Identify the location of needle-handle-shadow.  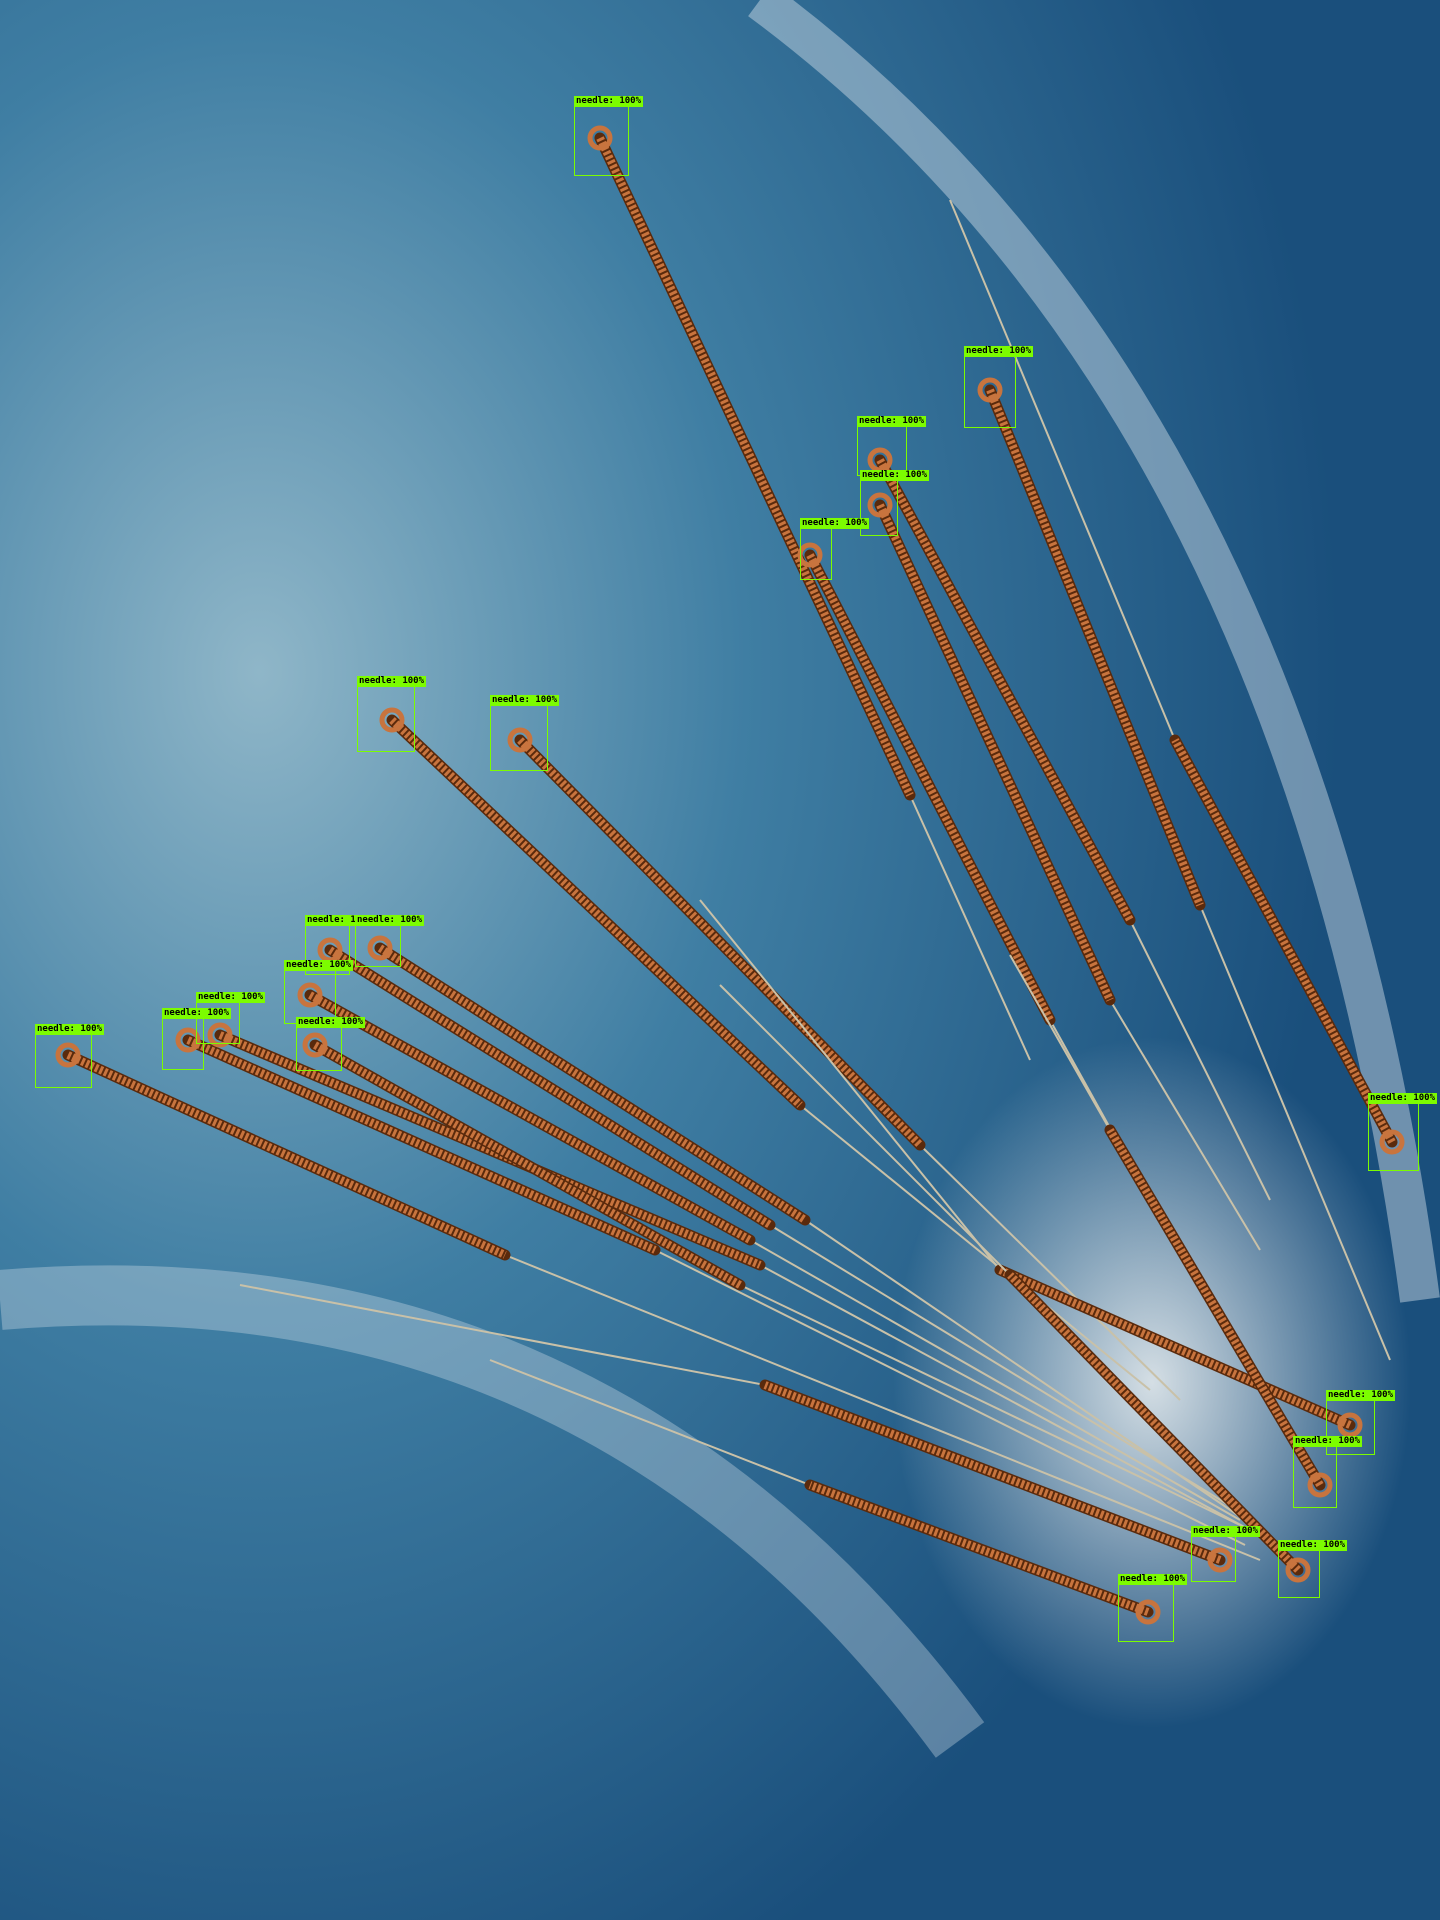
(720, 942).